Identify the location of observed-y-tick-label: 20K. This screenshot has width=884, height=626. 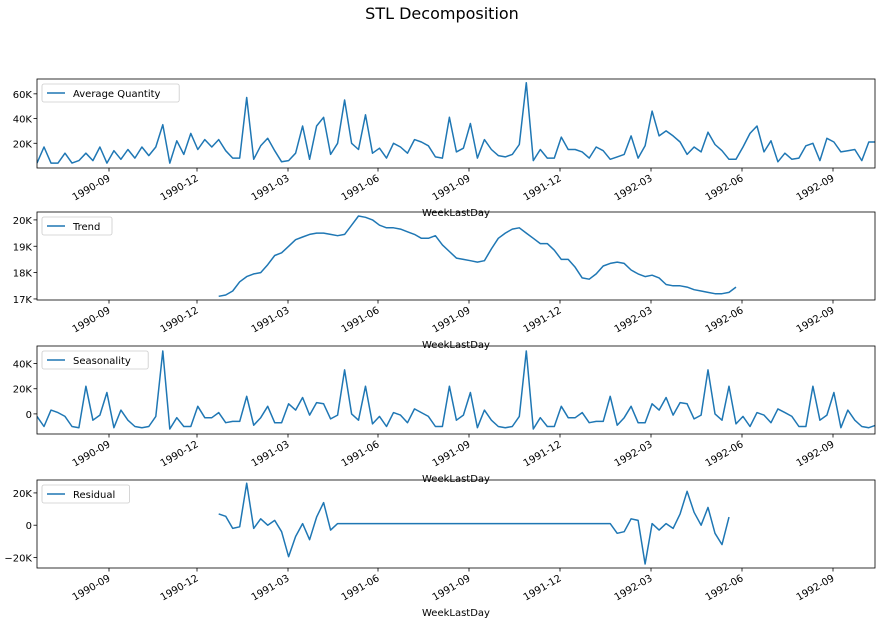
(23, 144).